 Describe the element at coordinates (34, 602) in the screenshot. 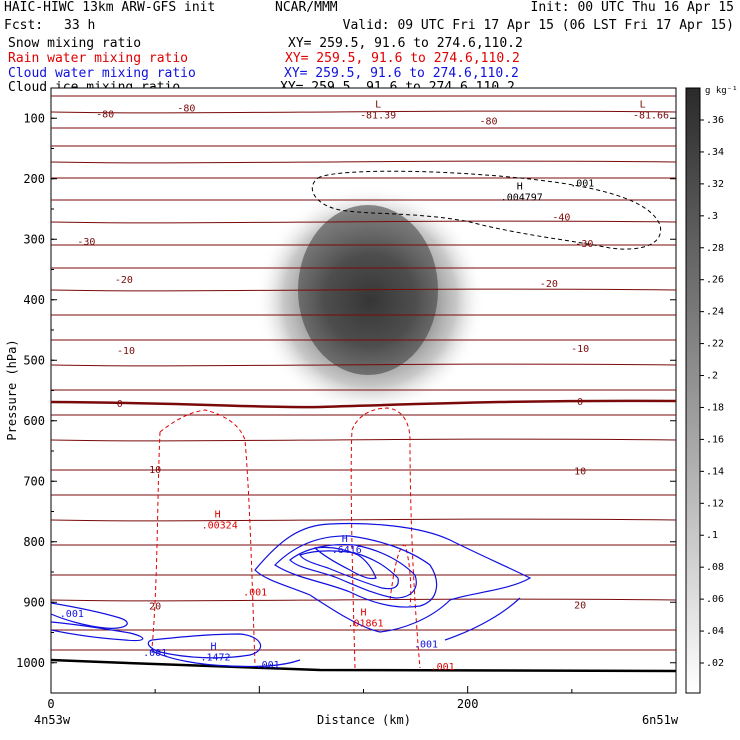

I see `y-tick-label: 900` at that location.